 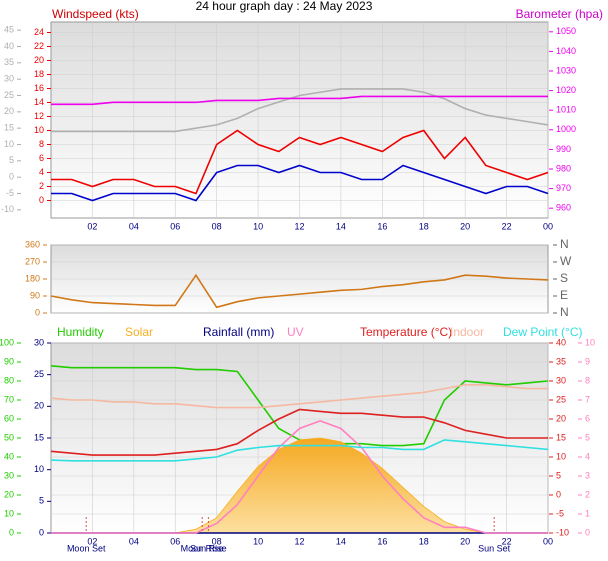 What do you see at coordinates (561, 399) in the screenshot?
I see `y2-tick-label: 25` at bounding box center [561, 399].